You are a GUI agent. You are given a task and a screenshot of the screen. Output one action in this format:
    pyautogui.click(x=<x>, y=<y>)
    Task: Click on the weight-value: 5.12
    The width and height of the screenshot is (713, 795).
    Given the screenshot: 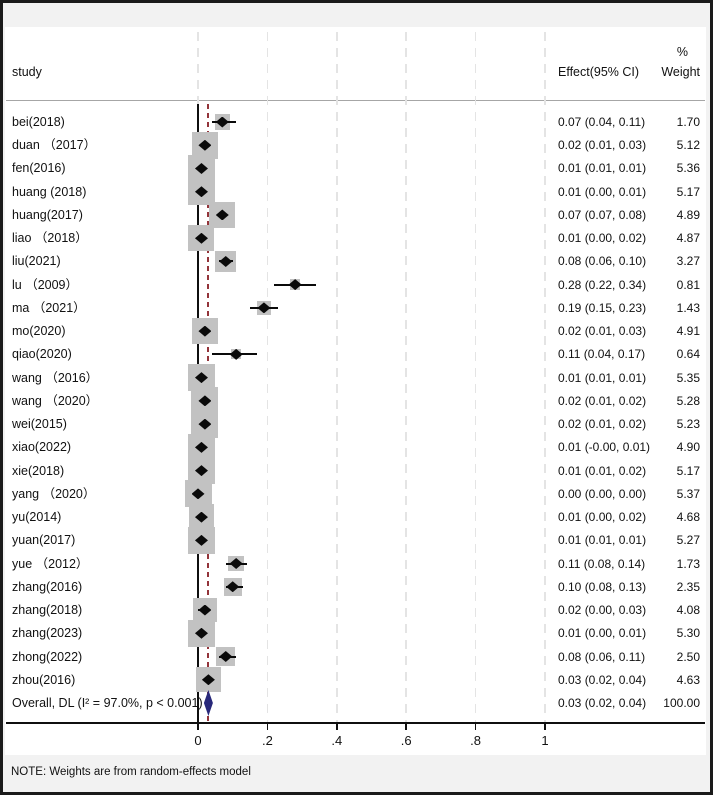 What is the action you would take?
    pyautogui.click(x=688, y=145)
    